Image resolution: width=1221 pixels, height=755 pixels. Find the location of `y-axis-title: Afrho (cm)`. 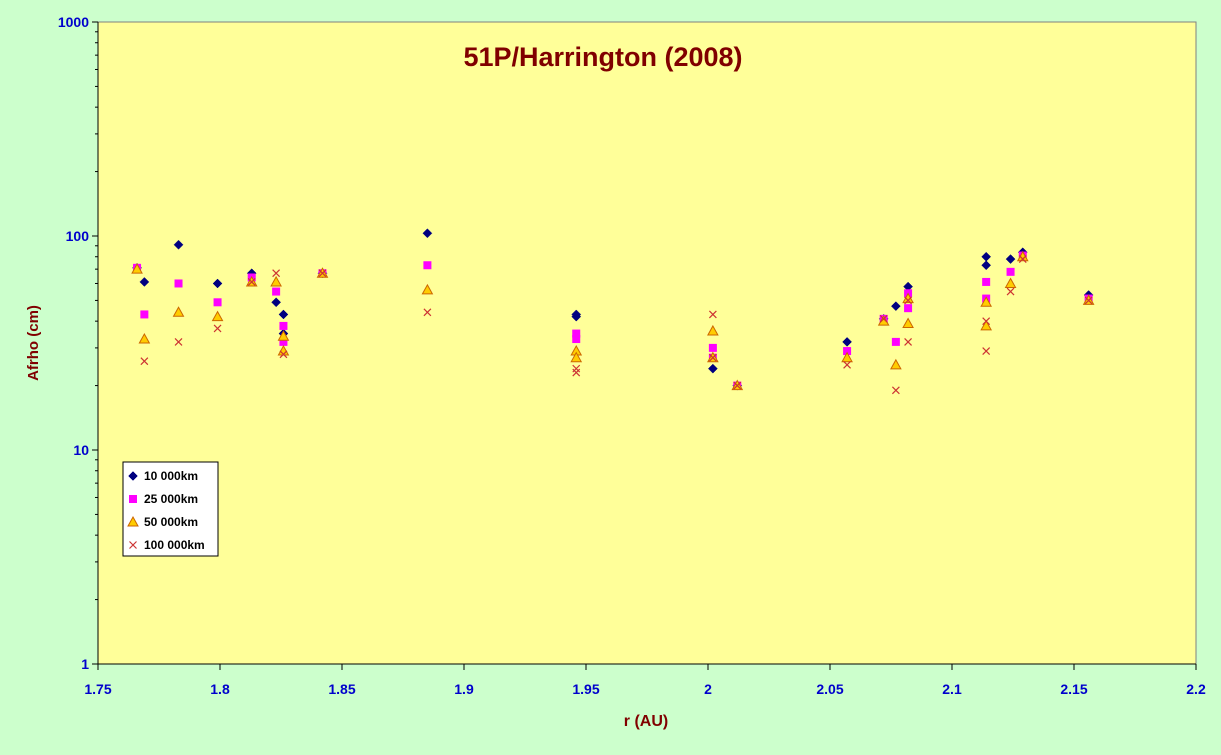

y-axis-title: Afrho (cm) is located at coordinates (33, 343).